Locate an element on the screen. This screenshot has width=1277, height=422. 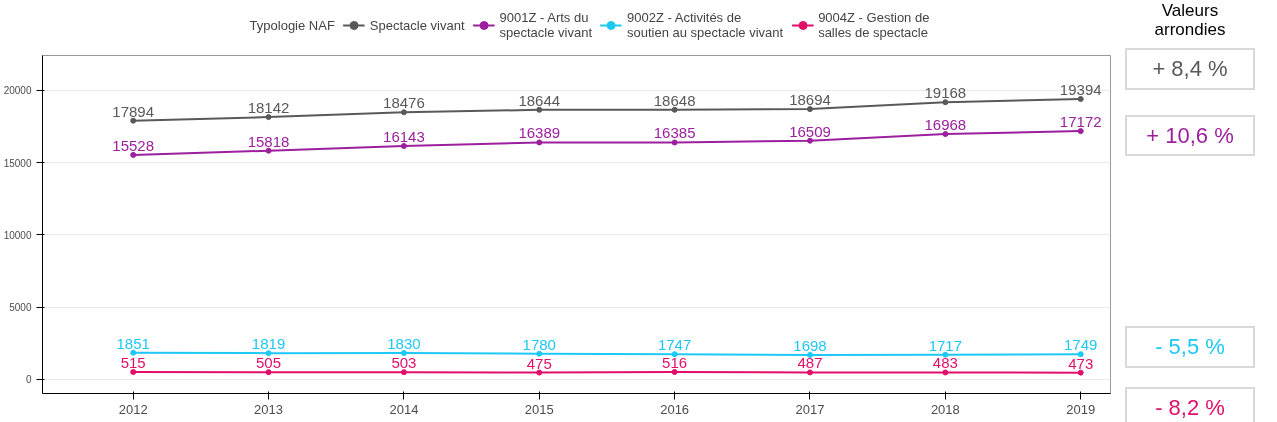
data-label: 15818 is located at coordinates (268, 141).